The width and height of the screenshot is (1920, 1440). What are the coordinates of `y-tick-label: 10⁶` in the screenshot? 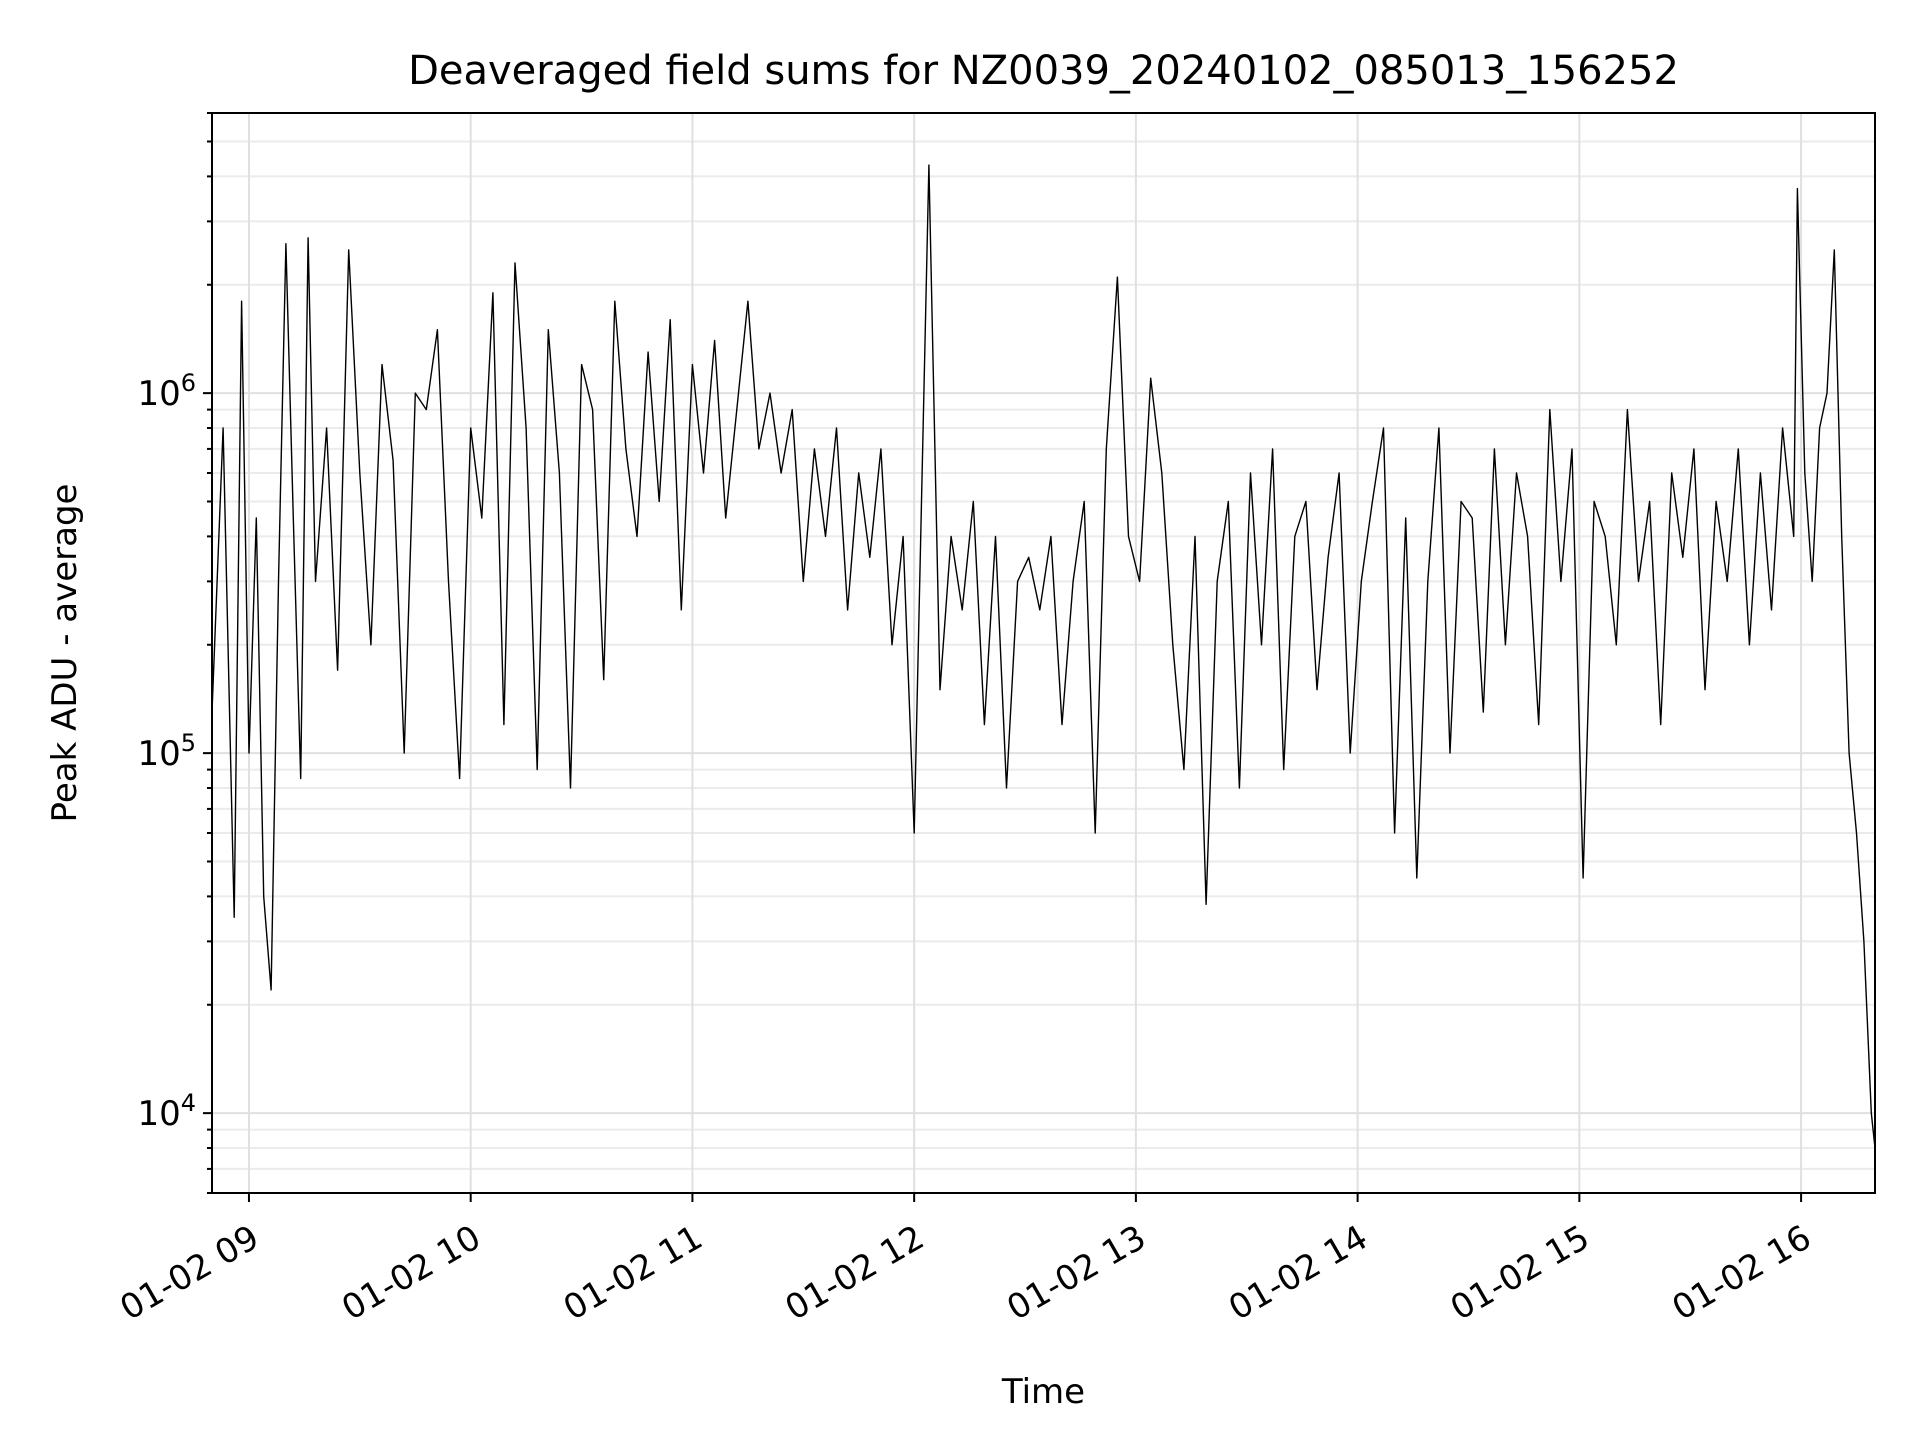 It's located at (166, 391).